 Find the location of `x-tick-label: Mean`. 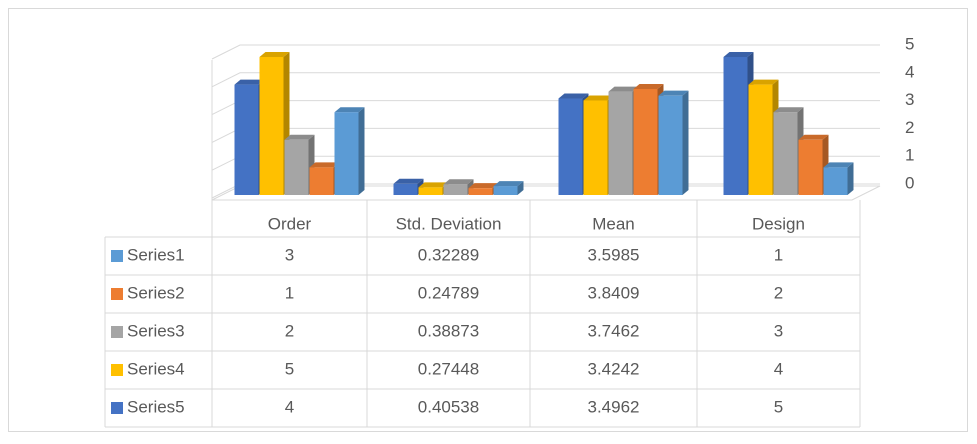

x-tick-label: Mean is located at coordinates (613, 223).